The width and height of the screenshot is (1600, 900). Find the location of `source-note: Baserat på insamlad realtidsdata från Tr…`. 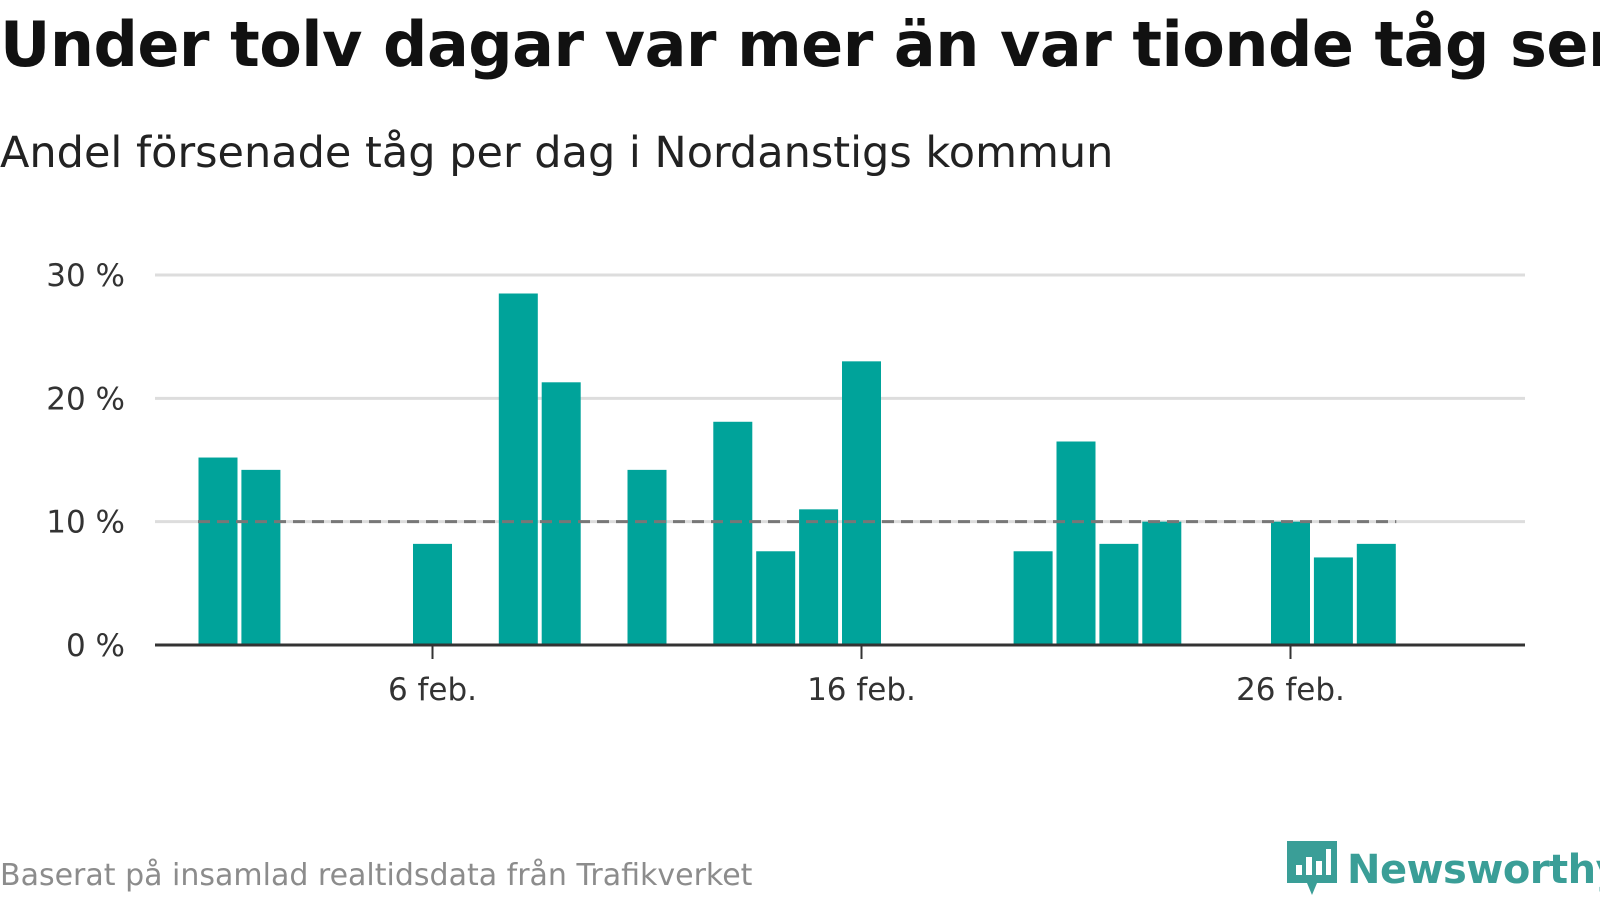

source-note: Baserat på insamlad realtidsdata från Tr… is located at coordinates (376, 875).